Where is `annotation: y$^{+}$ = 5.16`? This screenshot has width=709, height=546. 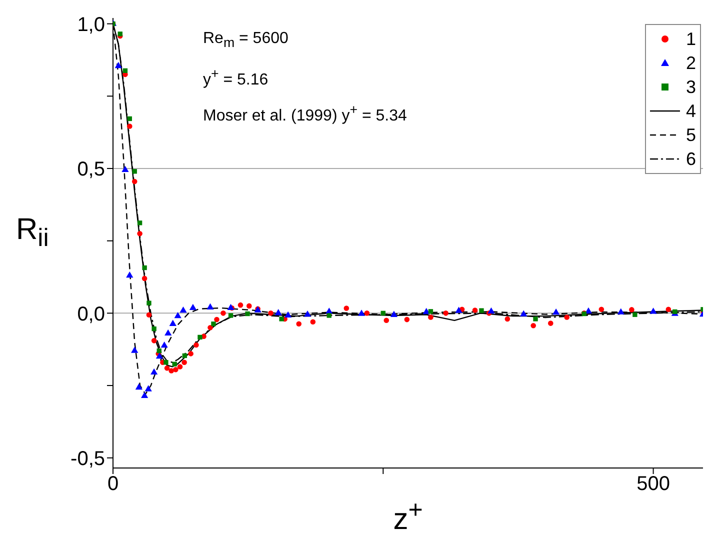
annotation: y$^{+}$ = 5.16 is located at coordinates (235, 78).